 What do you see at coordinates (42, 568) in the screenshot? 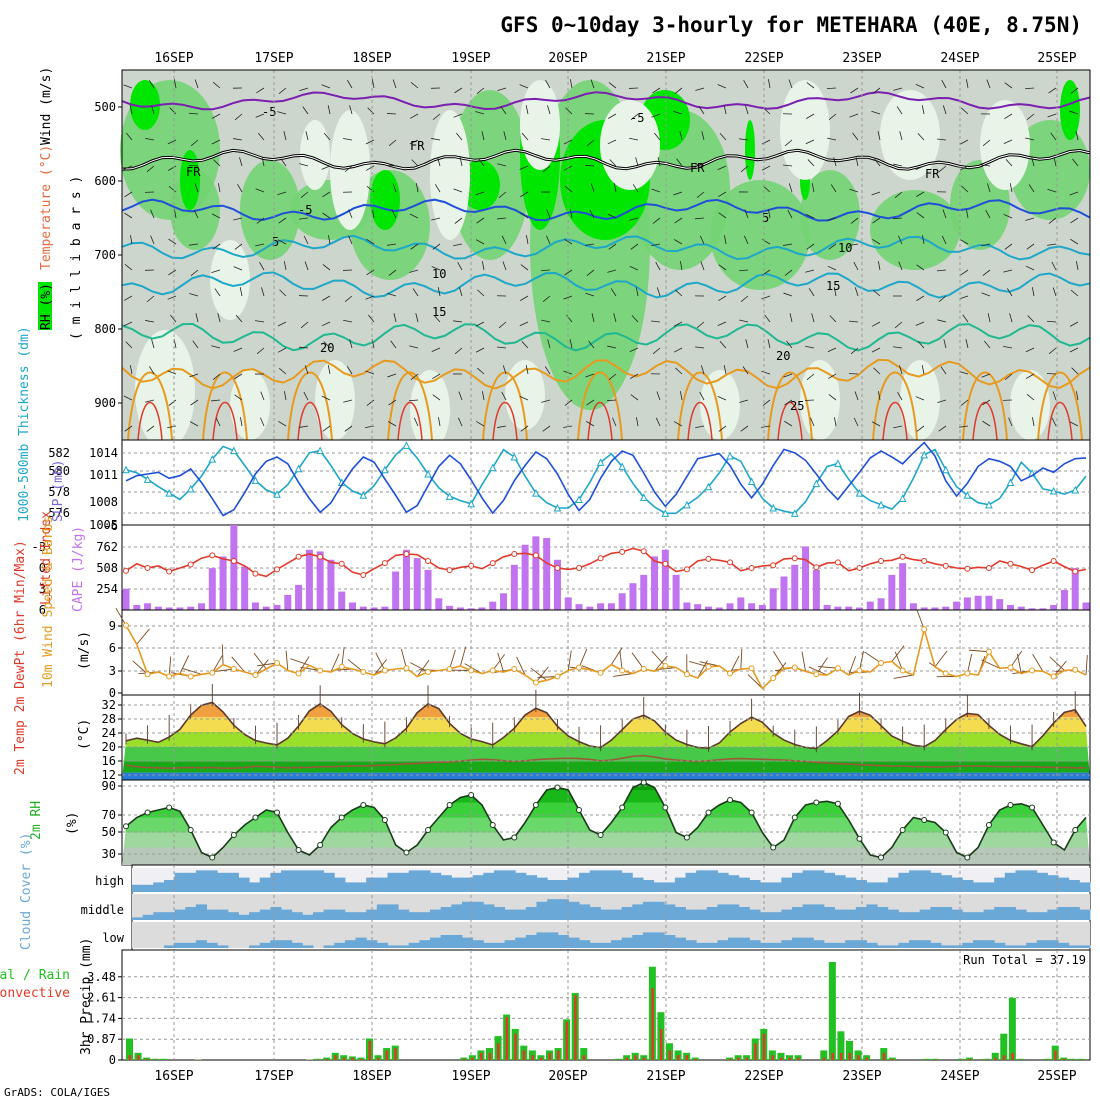
I see `tick-label: 0` at bounding box center [42, 568].